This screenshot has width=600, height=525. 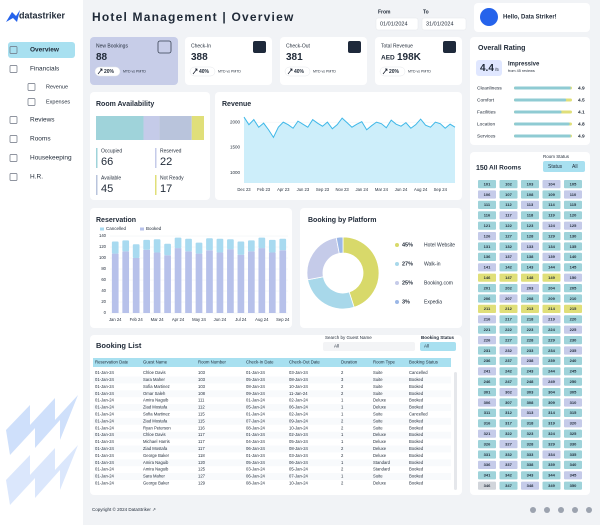 I want to click on search-input, so click(x=369, y=346).